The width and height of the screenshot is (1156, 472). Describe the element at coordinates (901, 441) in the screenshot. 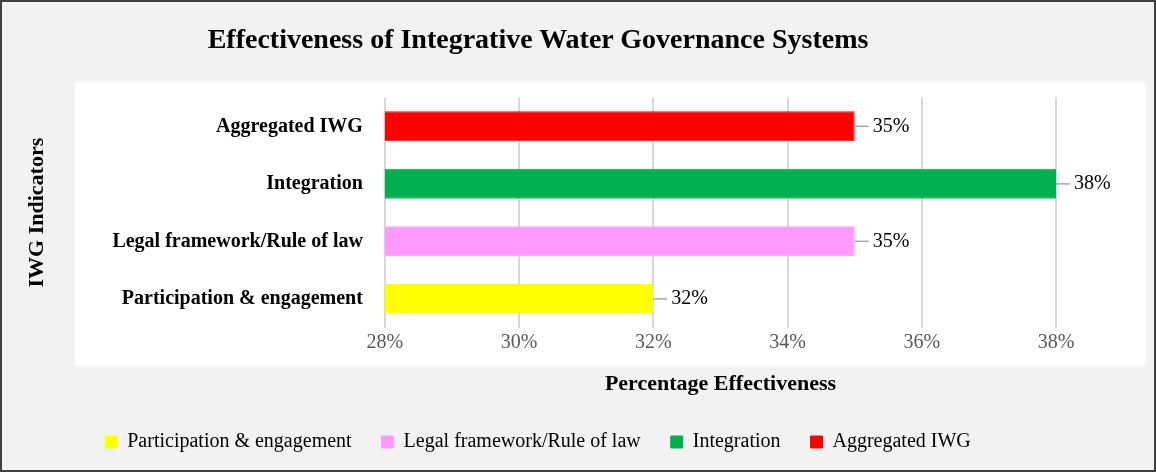

I see `legend-label: Aggregated IWG` at that location.